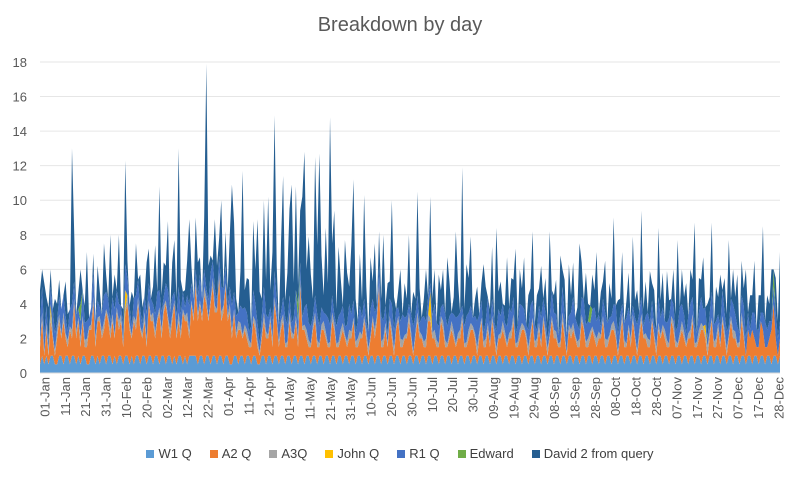  I want to click on x-tick-label: 17-Dec, so click(758, 398).